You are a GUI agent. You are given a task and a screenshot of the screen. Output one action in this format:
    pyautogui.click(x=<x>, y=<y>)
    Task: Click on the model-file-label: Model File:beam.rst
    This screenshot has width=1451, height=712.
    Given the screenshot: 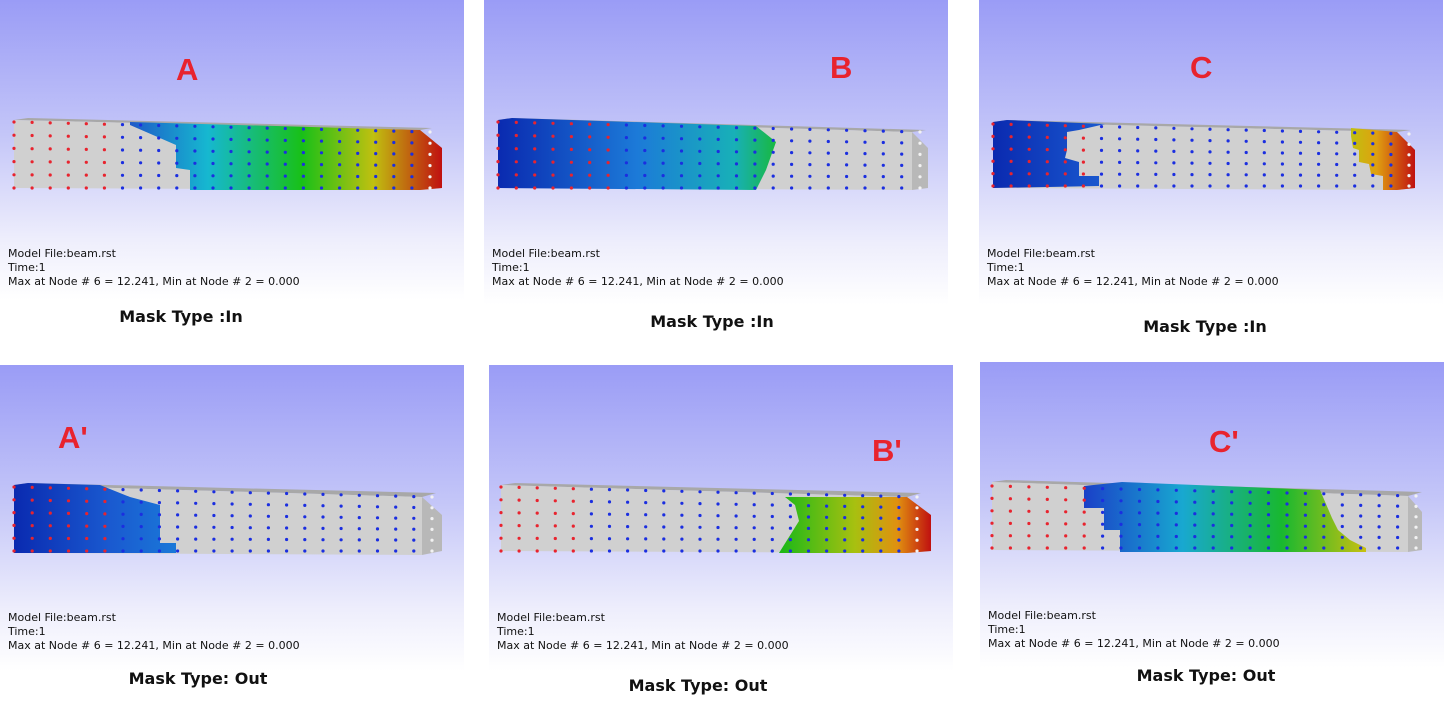 What is the action you would take?
    pyautogui.click(x=551, y=617)
    